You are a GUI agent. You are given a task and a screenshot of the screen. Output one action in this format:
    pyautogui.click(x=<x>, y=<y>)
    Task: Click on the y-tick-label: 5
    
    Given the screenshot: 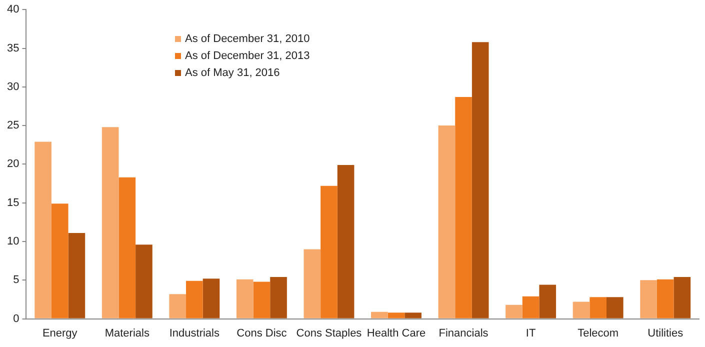 What is the action you would take?
    pyautogui.click(x=16, y=280)
    